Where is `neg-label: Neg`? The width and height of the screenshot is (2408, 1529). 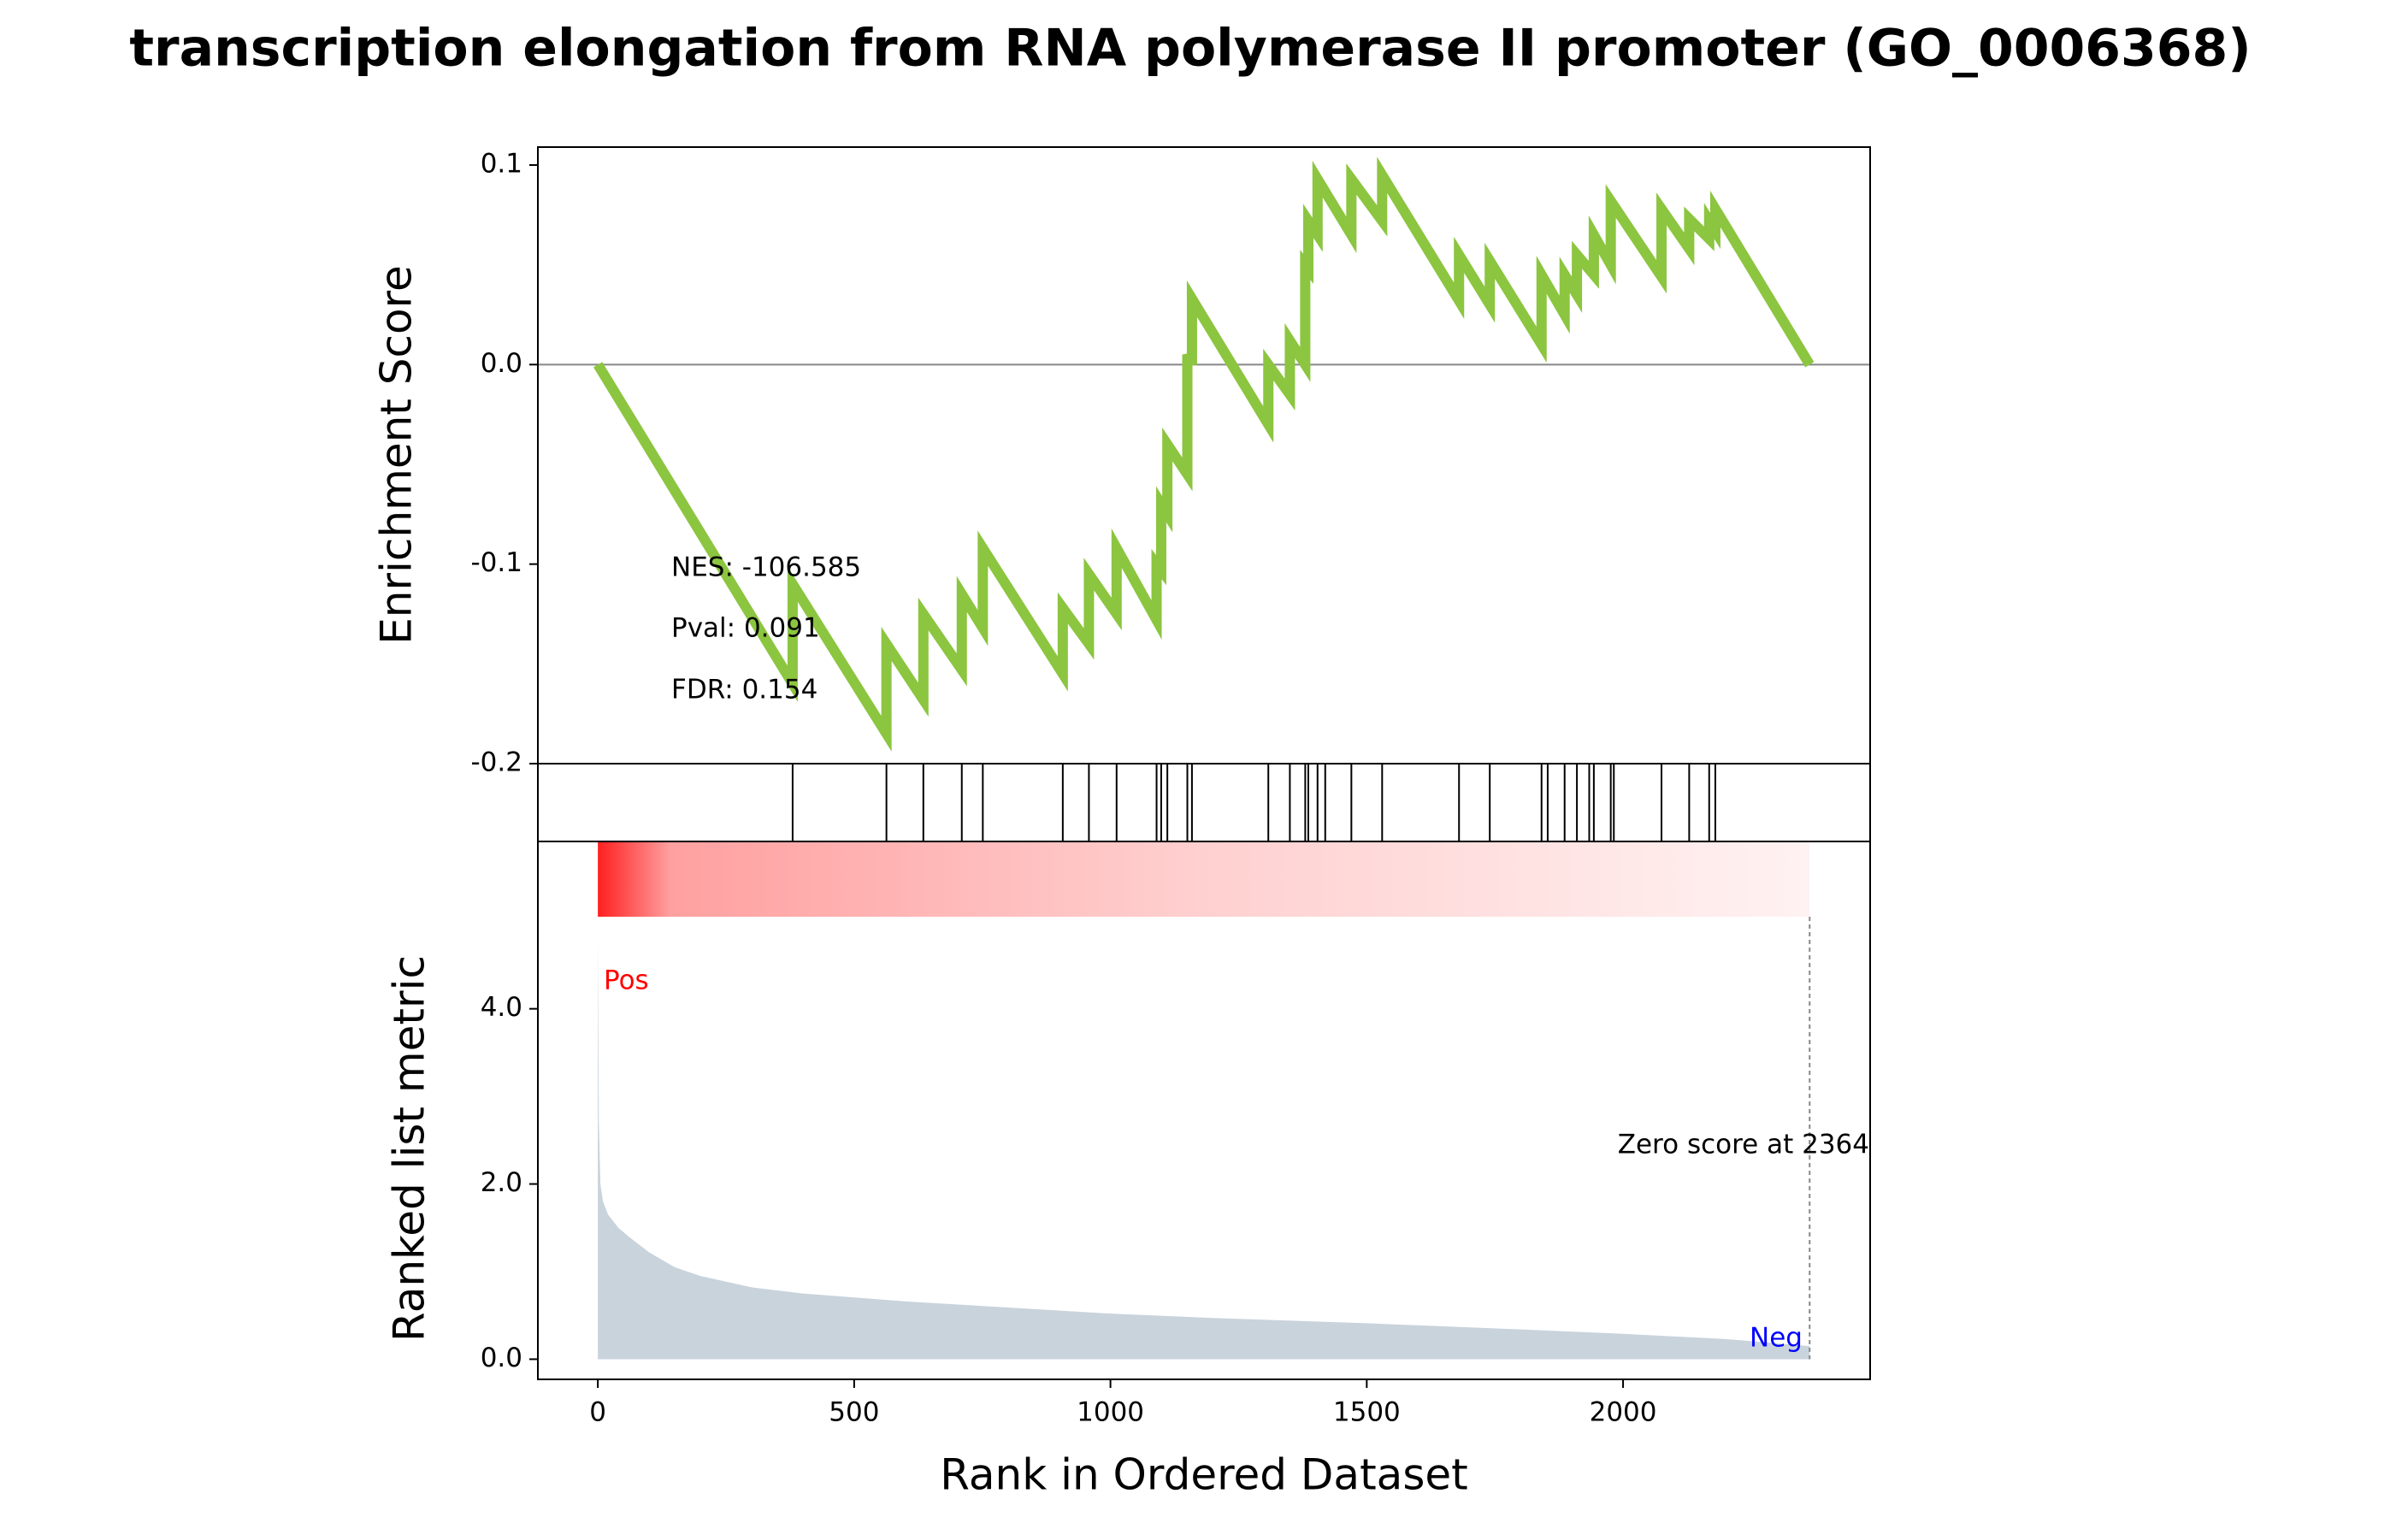 neg-label: Neg is located at coordinates (1776, 1338).